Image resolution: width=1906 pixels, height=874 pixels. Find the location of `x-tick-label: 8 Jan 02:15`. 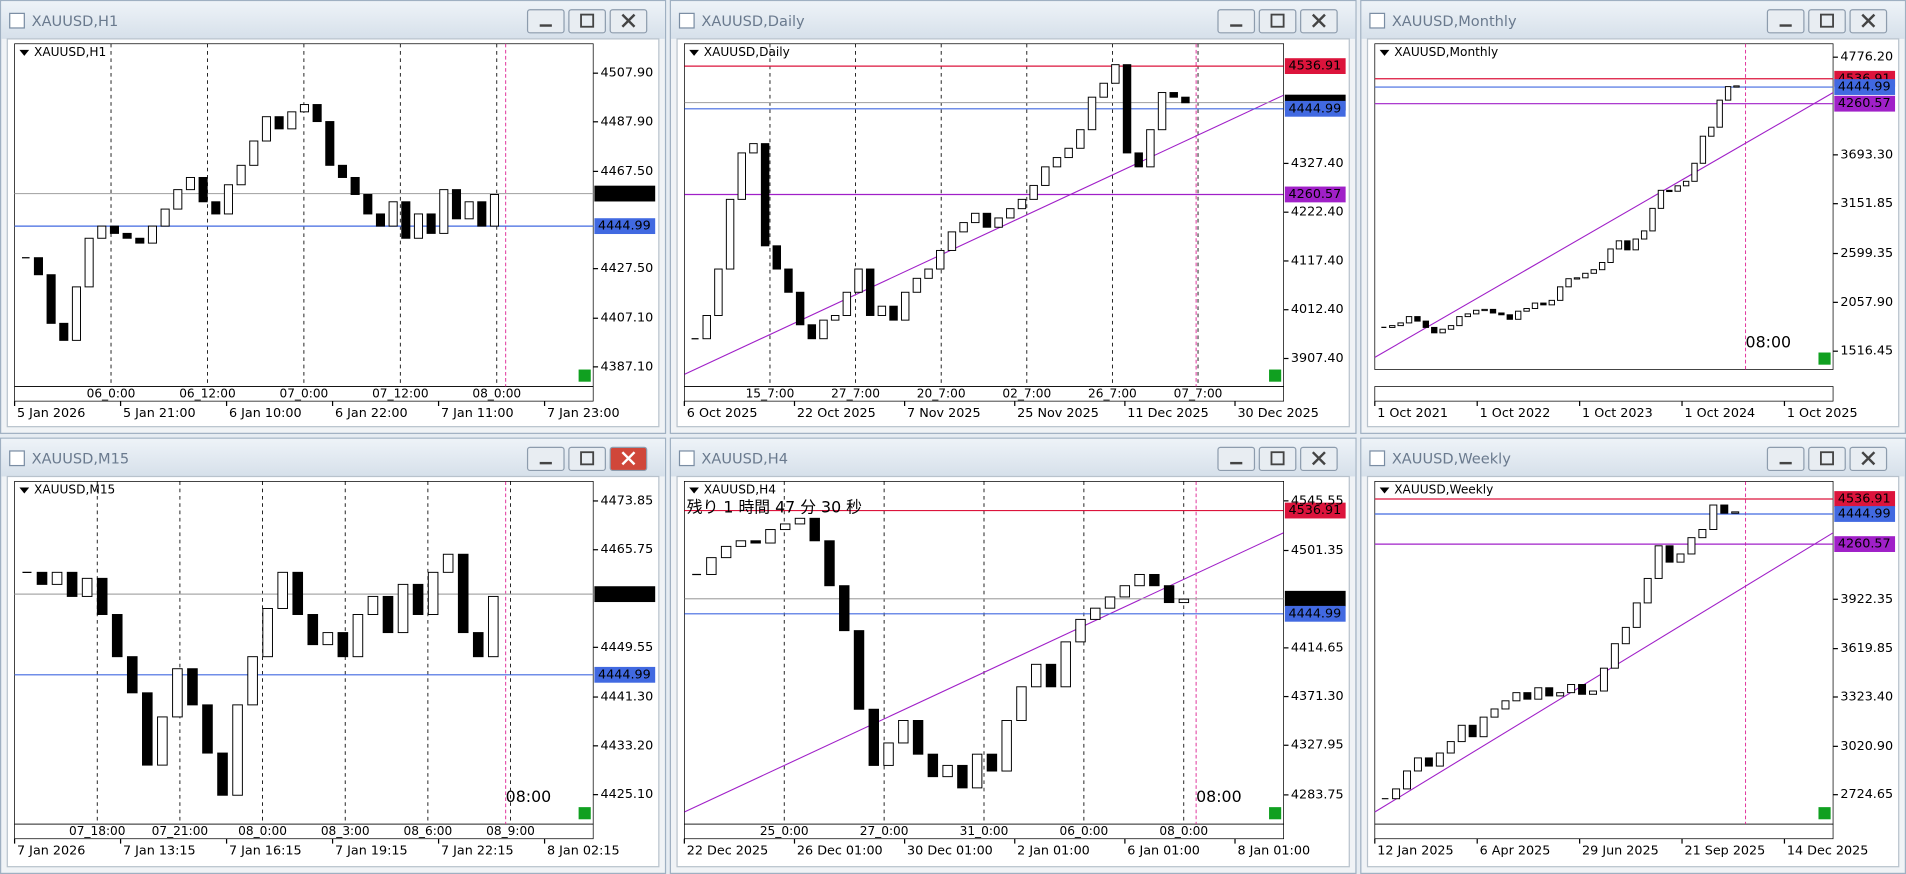

x-tick-label: 8 Jan 02:15 is located at coordinates (583, 850).